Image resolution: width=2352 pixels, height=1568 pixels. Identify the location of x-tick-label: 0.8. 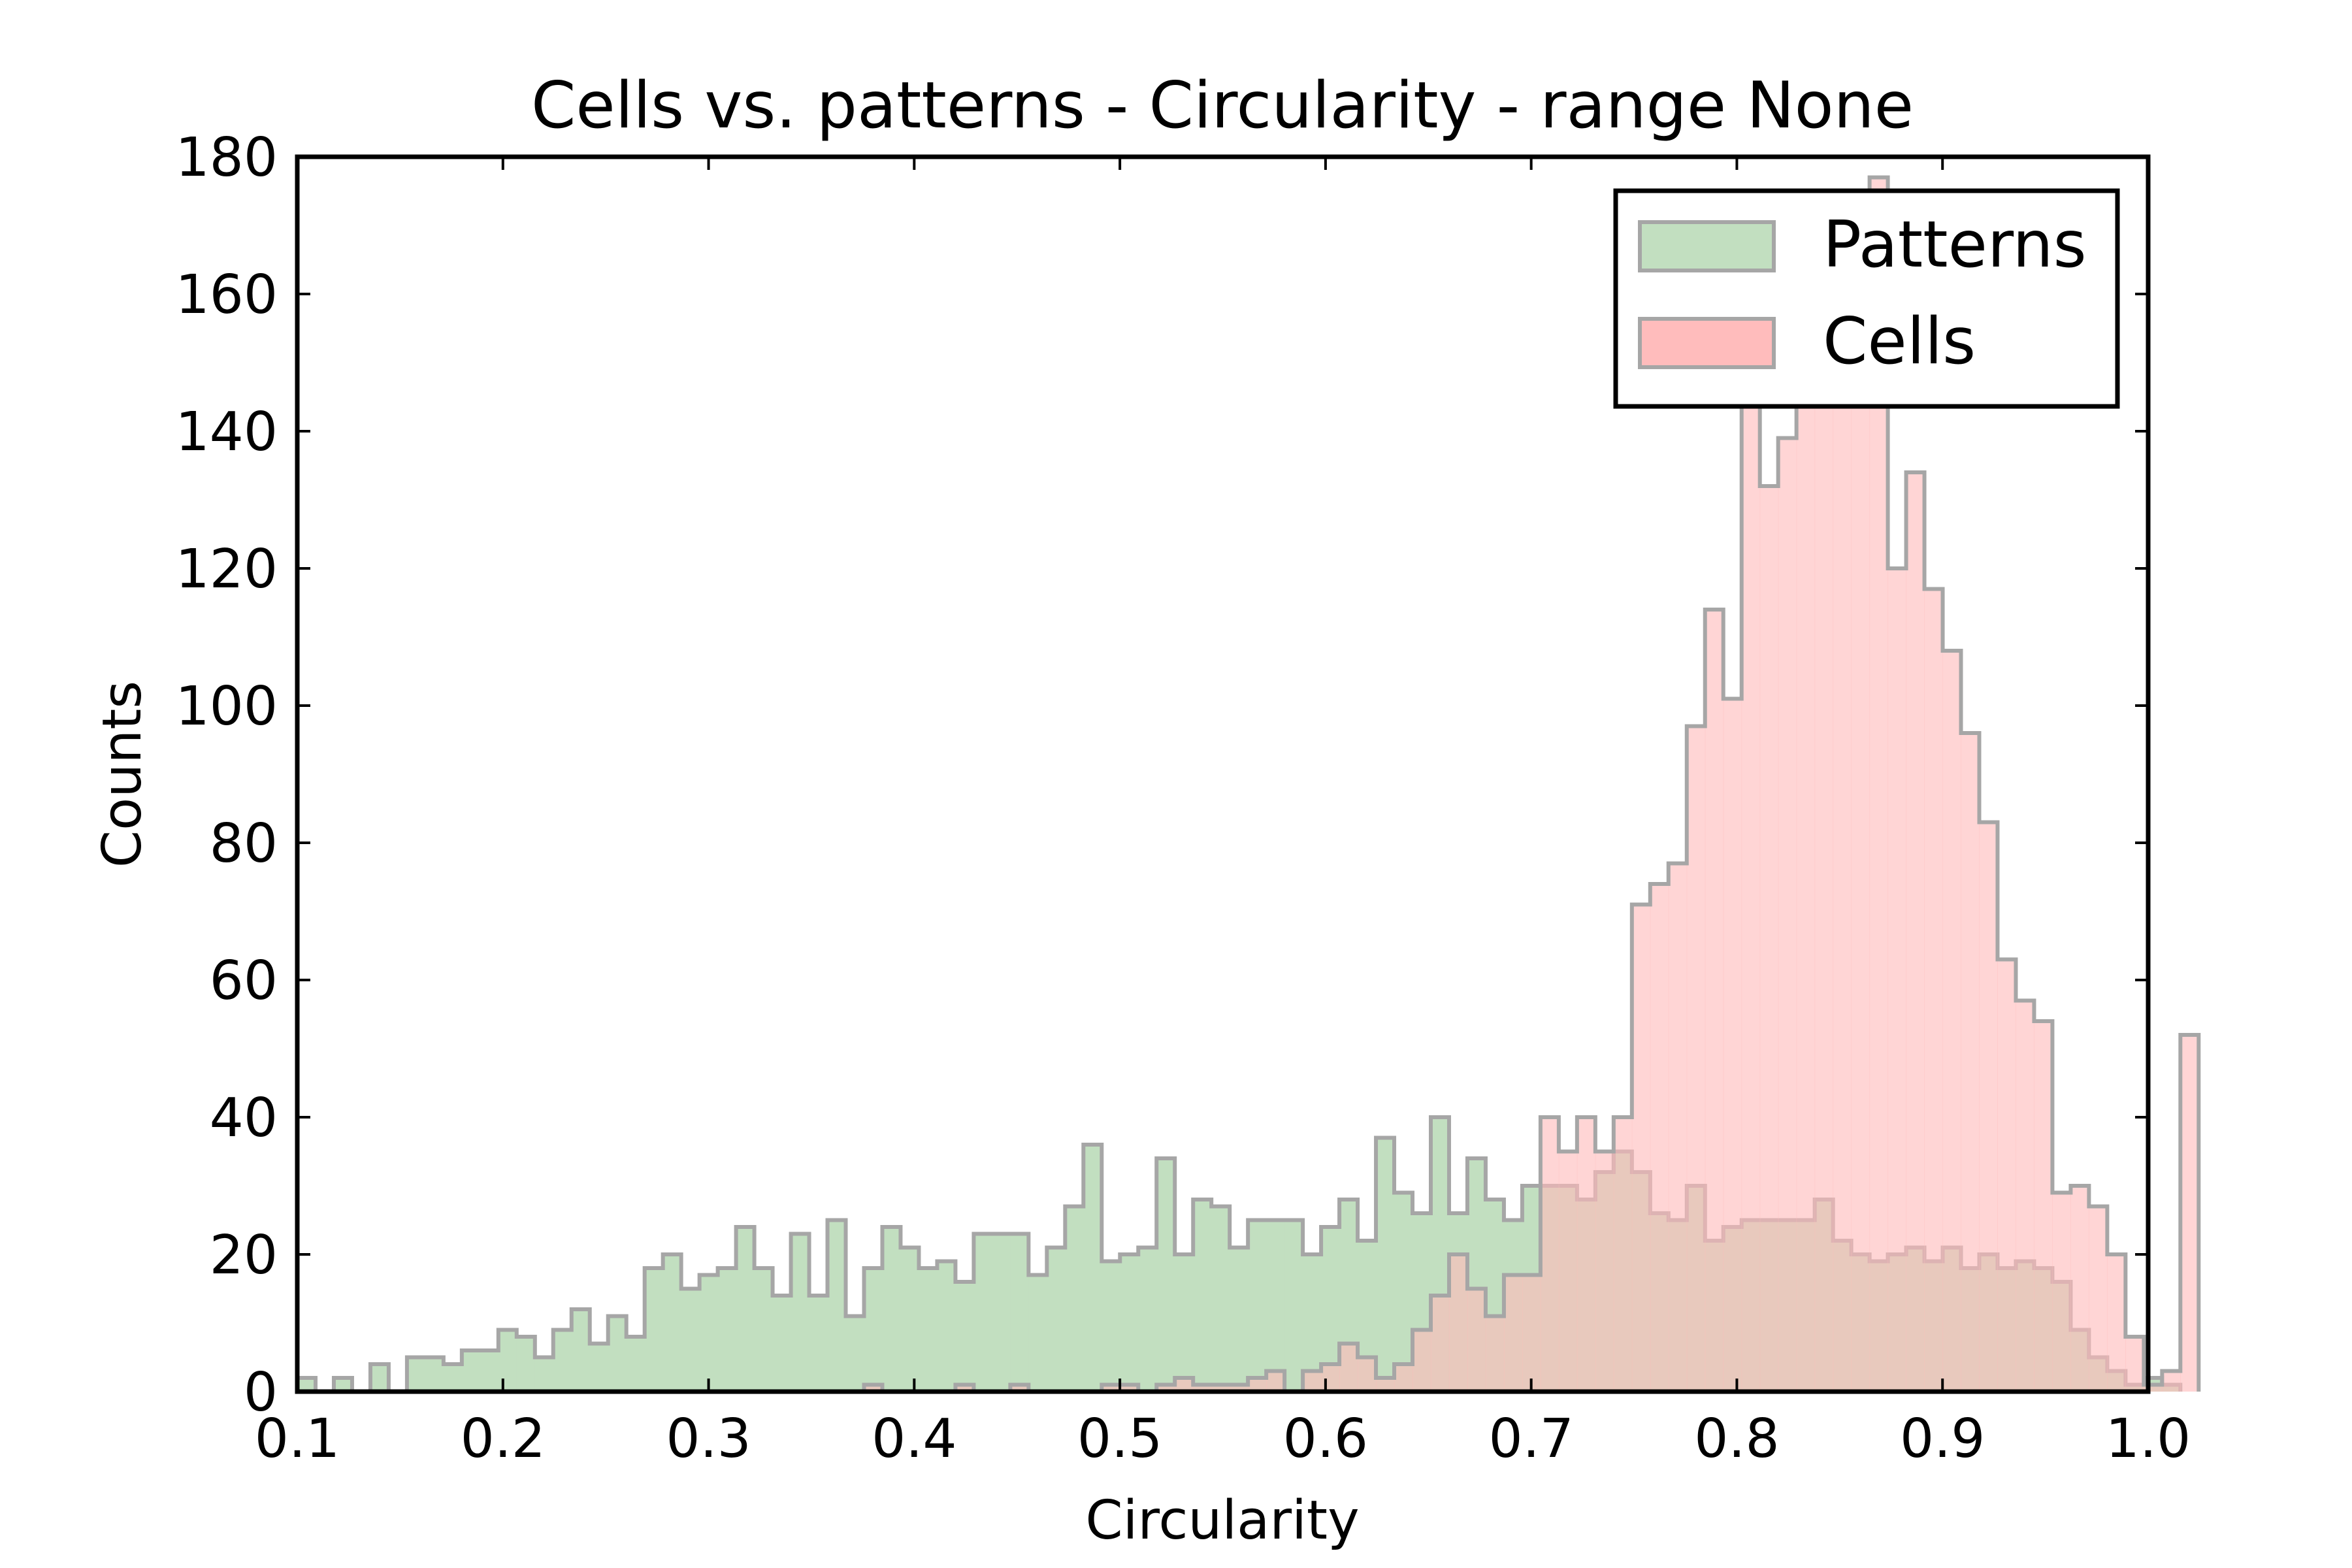
(1736, 1439).